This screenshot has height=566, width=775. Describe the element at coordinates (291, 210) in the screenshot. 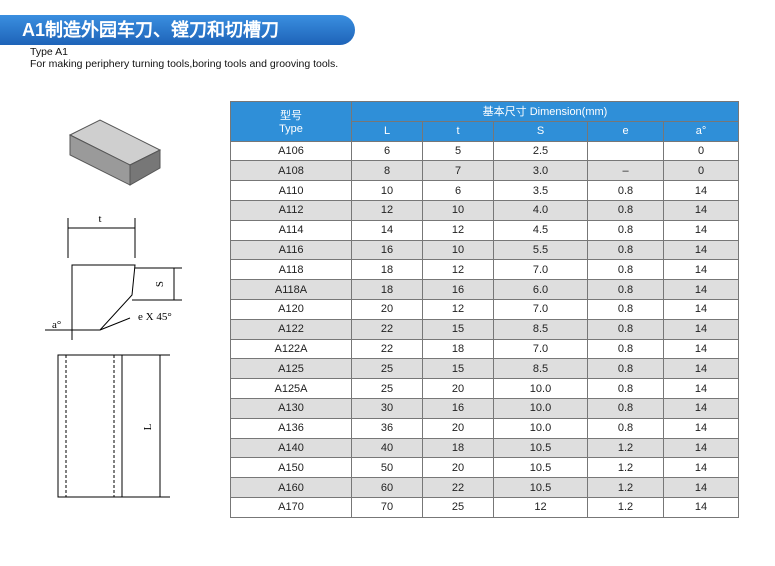

I see `table-cell: A112` at that location.